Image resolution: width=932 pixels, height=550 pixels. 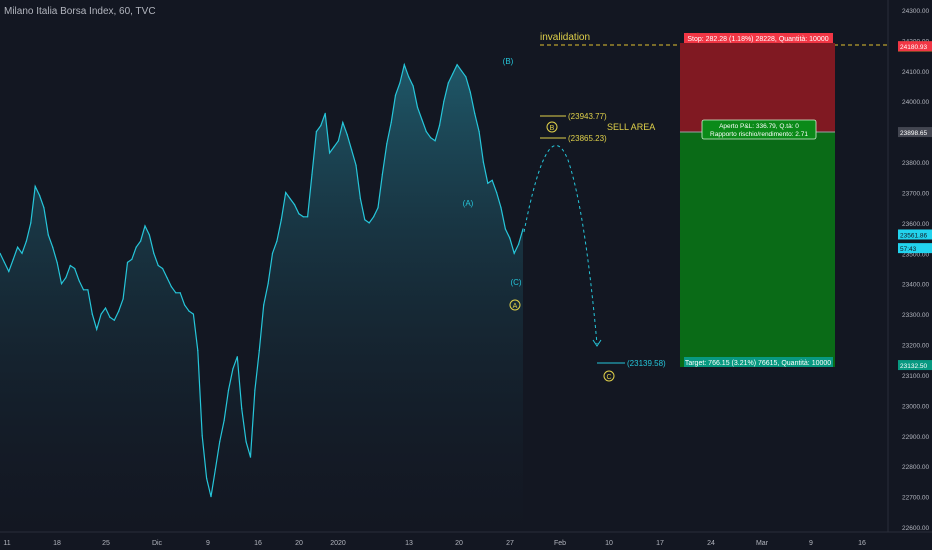 What do you see at coordinates (913, 235) in the screenshot?
I see `price-label-last: 23561.86` at bounding box center [913, 235].